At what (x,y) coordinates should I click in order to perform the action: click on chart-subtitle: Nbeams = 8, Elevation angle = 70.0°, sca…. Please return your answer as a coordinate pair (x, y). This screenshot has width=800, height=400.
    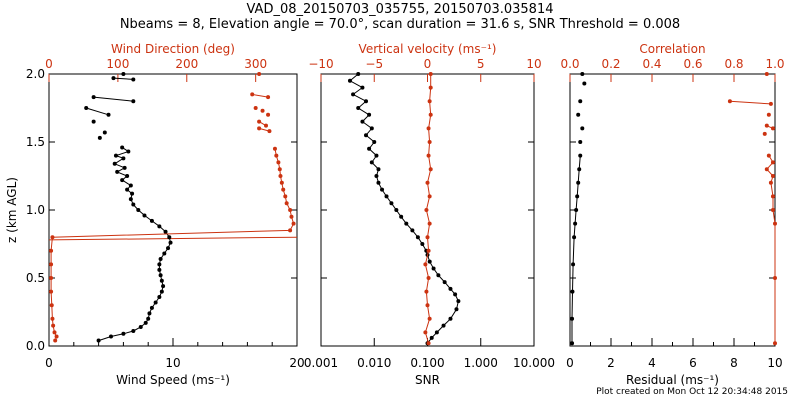
    Looking at the image, I should click on (400, 24).